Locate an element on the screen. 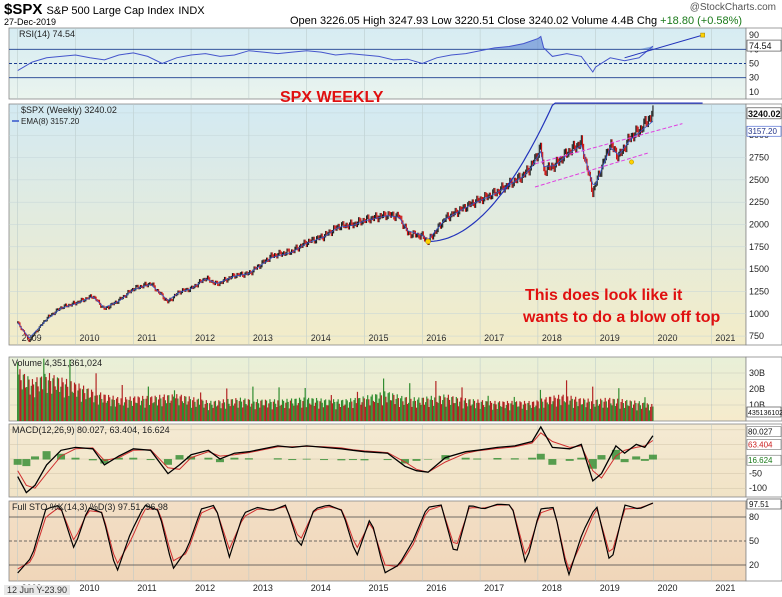  x-tick-label-bottom: 2019 is located at coordinates (610, 588).